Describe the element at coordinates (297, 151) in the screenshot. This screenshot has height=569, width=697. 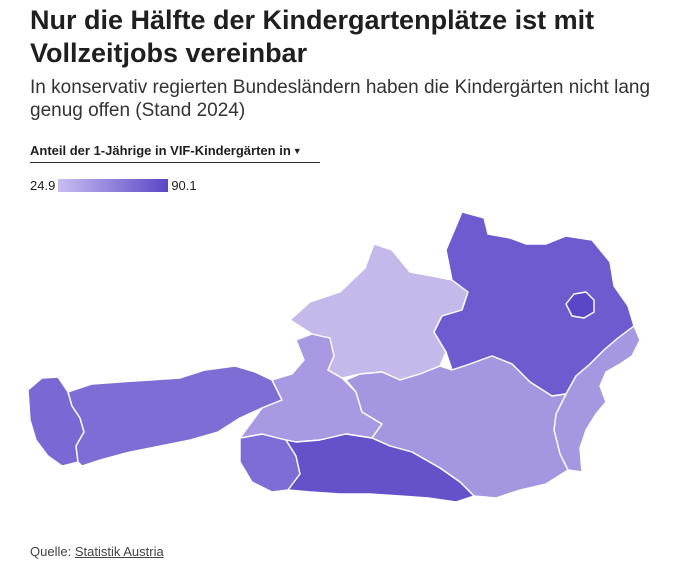
I see `dropdown-icon: ▼` at that location.